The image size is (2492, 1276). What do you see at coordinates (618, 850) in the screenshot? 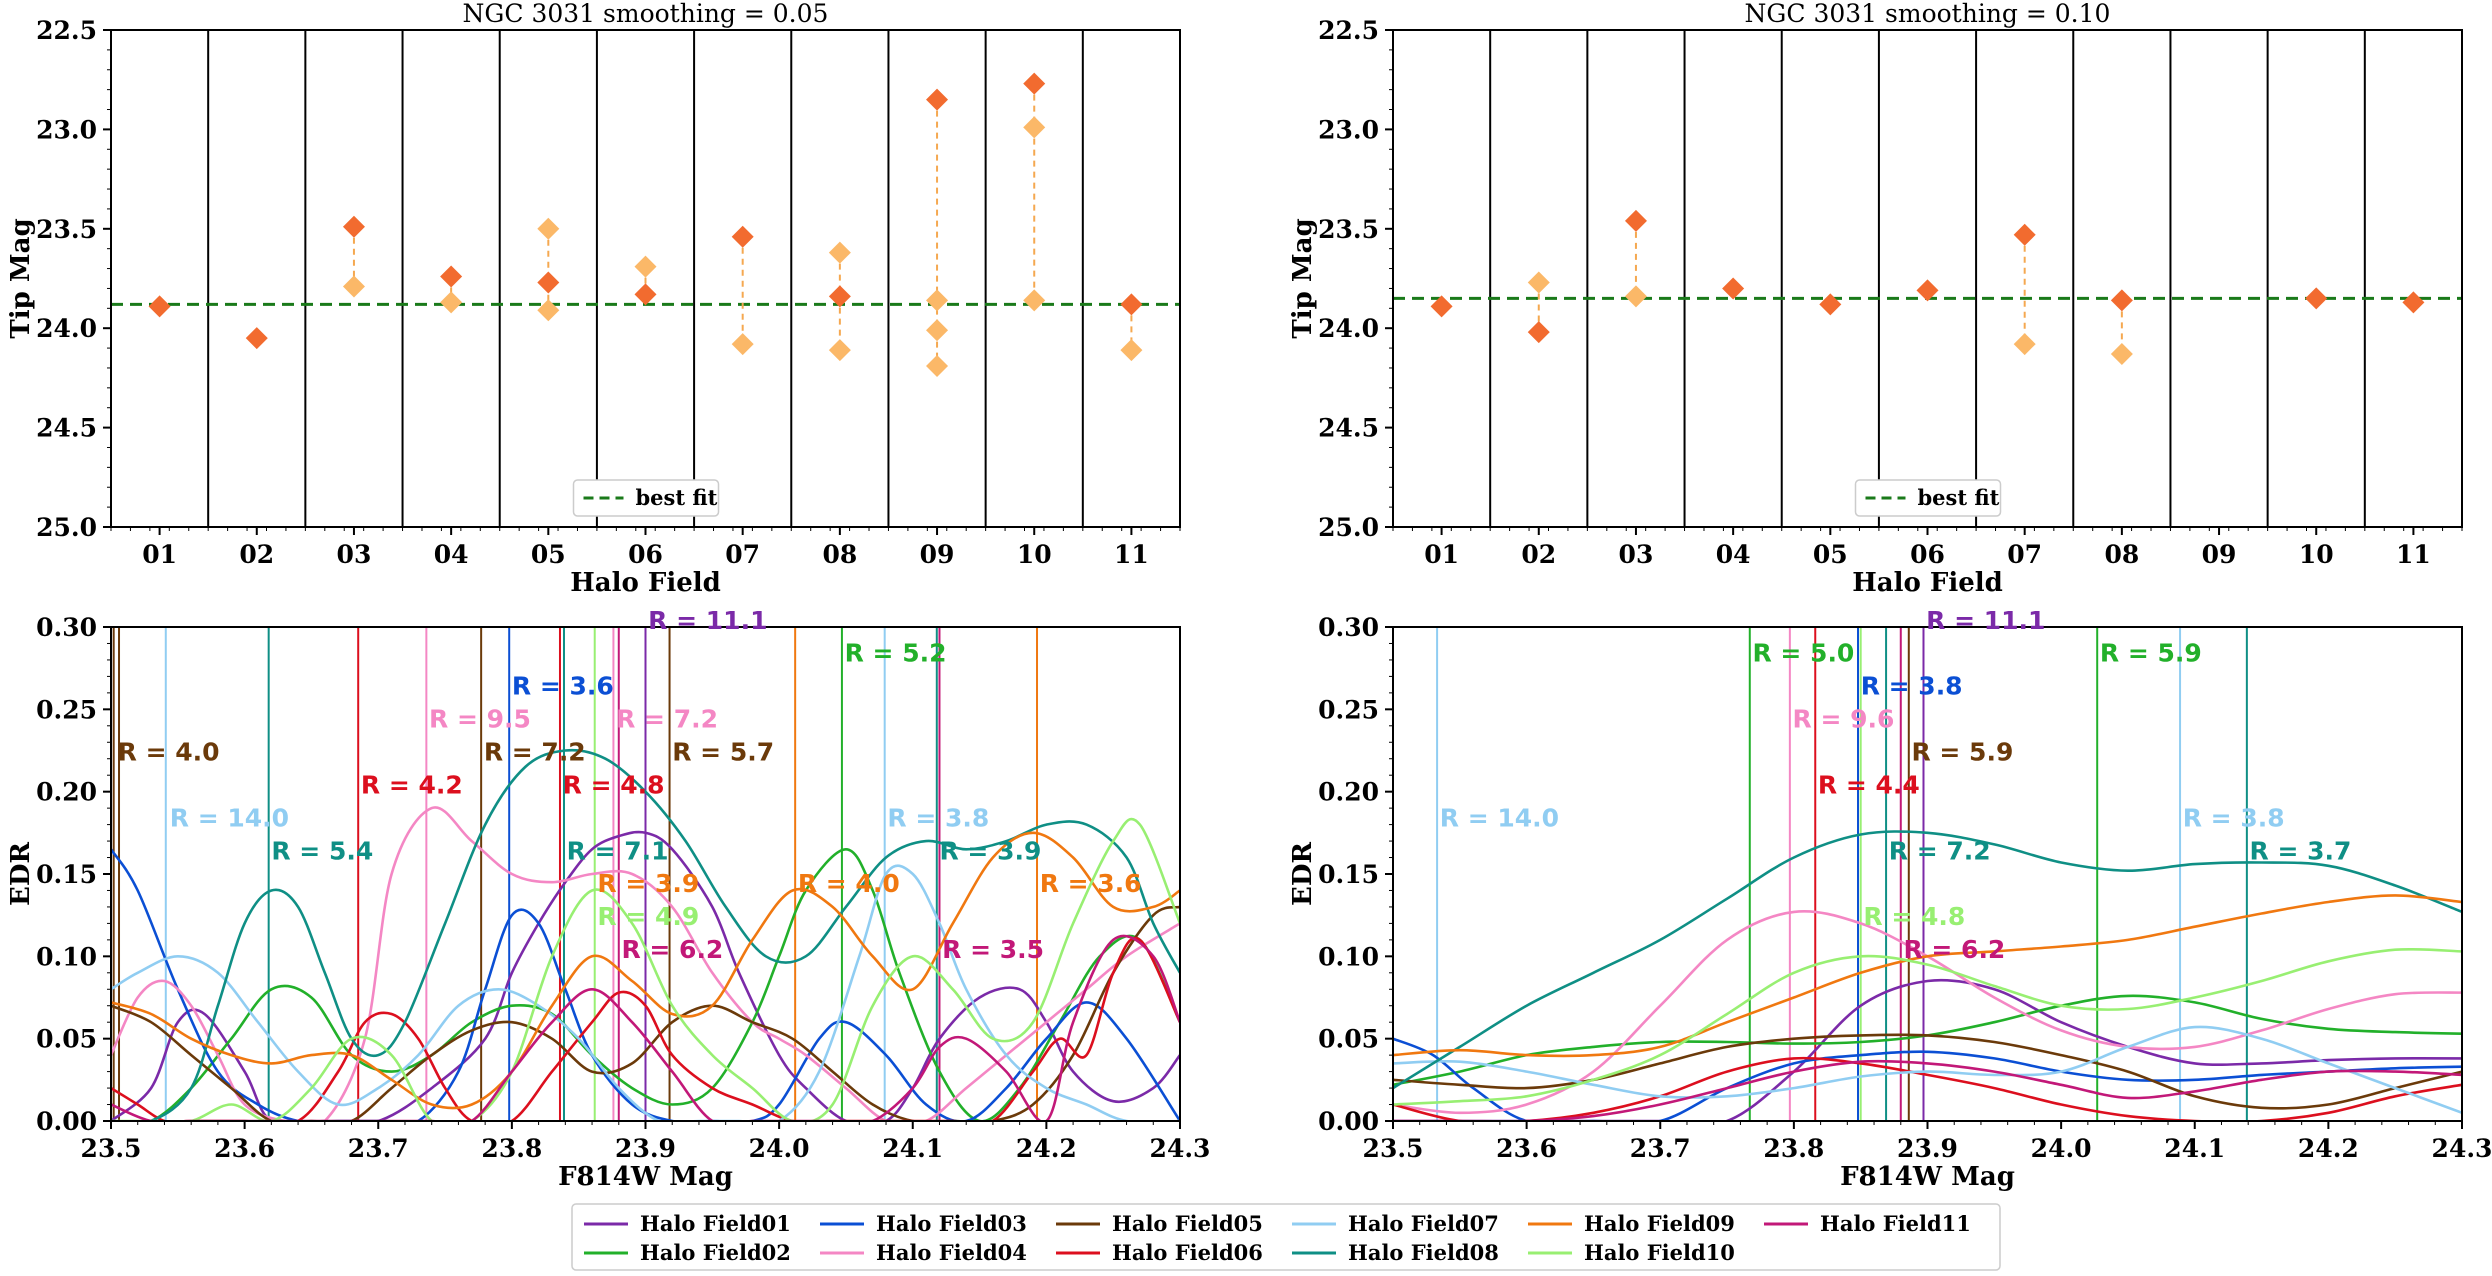
I see `r-annotation: R = 7.1` at bounding box center [618, 850].